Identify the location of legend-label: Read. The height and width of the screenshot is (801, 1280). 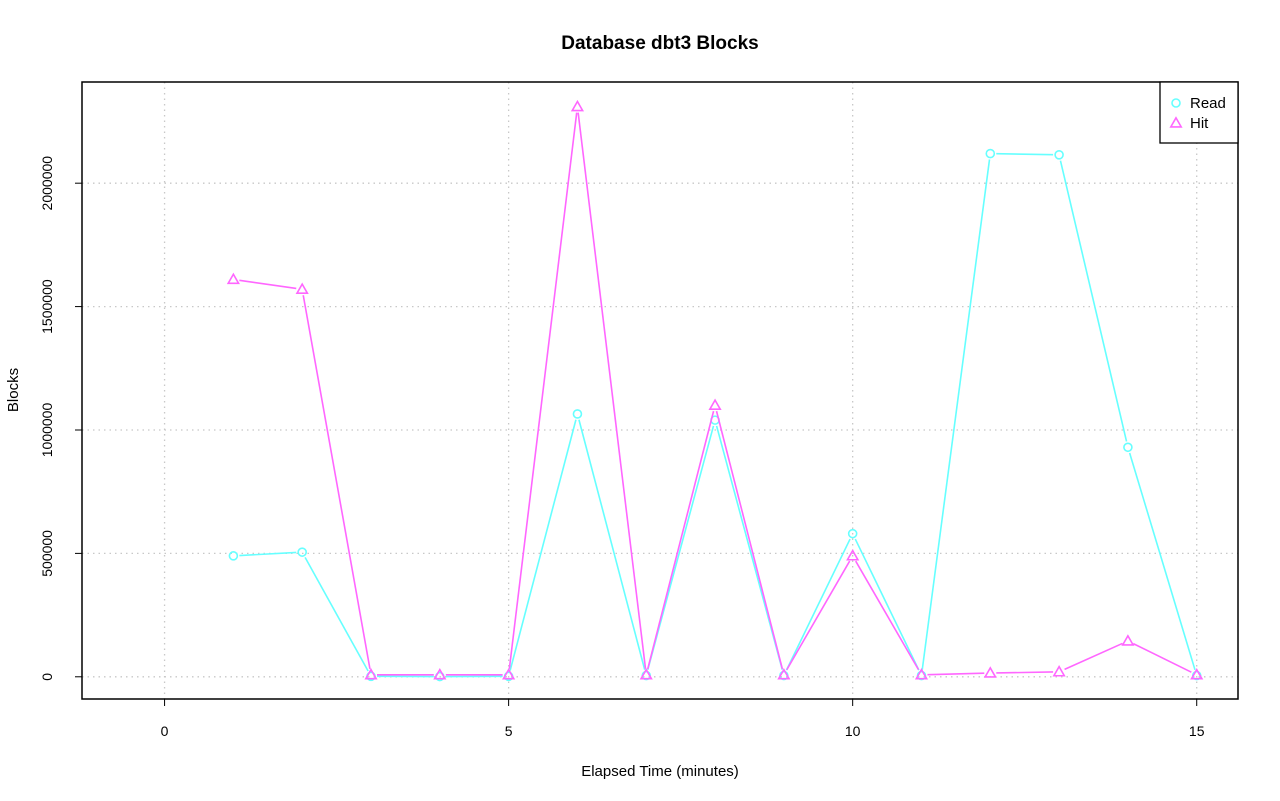
(1208, 103).